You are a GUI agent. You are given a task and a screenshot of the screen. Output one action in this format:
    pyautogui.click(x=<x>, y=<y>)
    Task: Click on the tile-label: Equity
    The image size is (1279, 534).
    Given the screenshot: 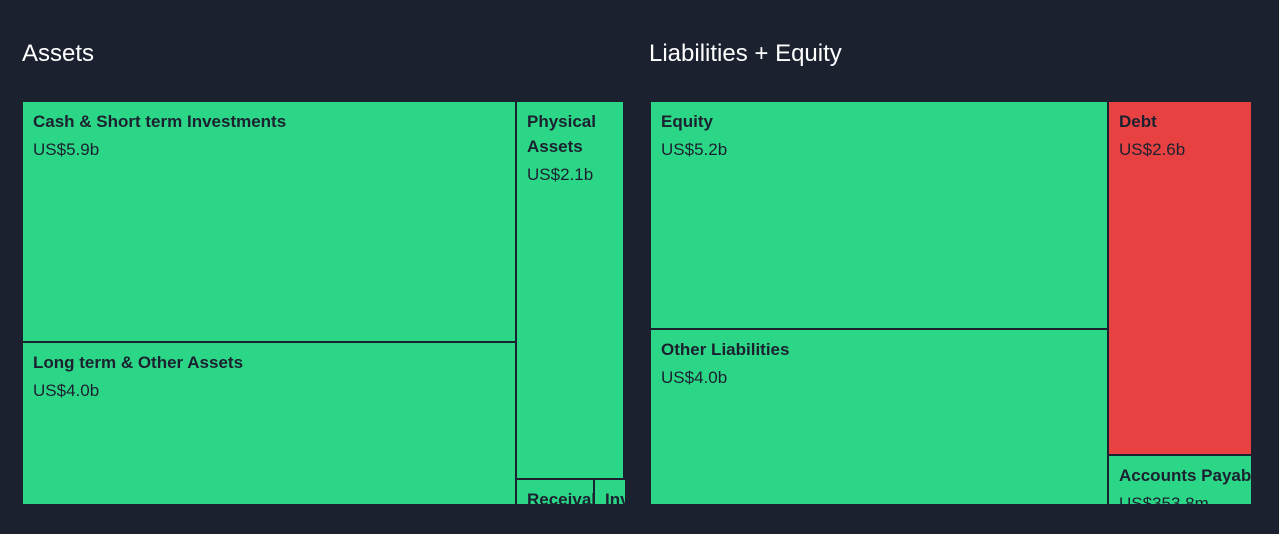 What is the action you would take?
    pyautogui.click(x=687, y=121)
    